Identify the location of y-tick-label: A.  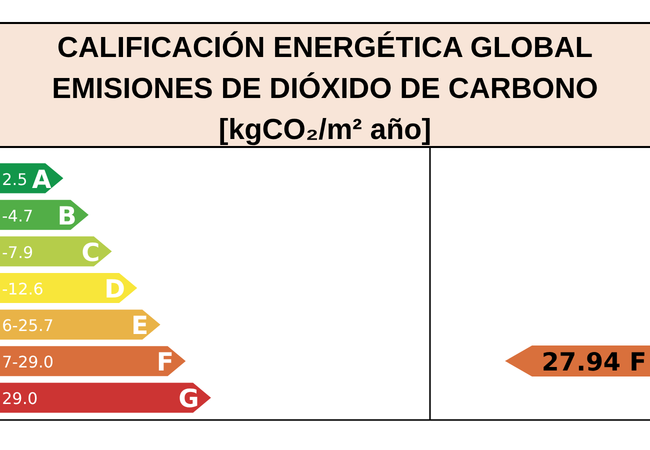
(42, 179).